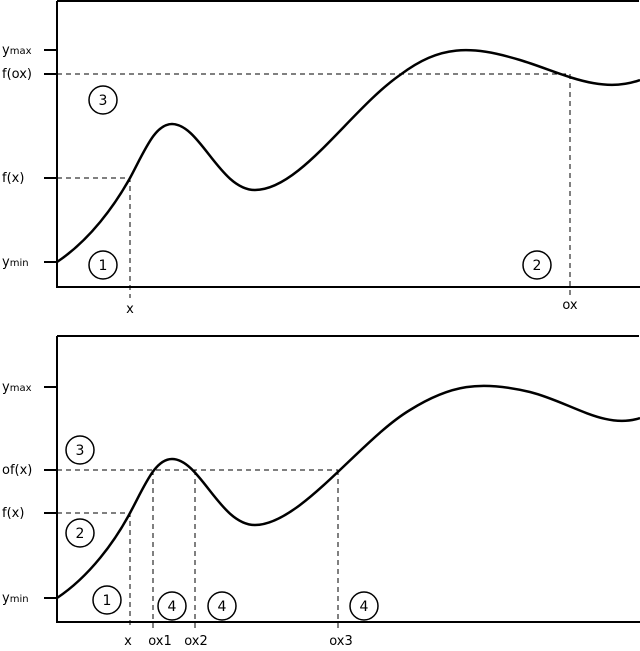 The image size is (640, 651). I want to click on y-label-main: of(x), so click(17, 470).